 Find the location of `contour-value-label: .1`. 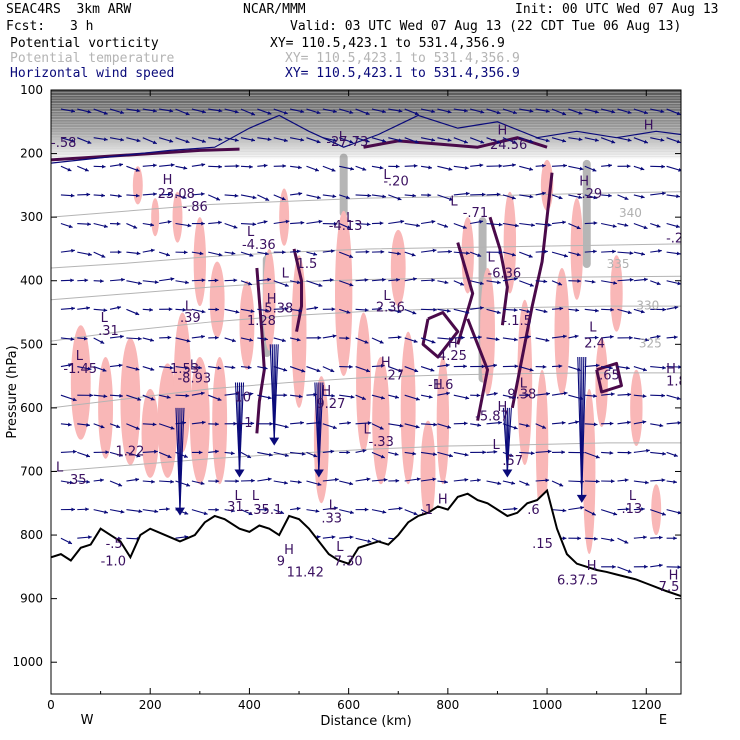

contour-value-label: .1 is located at coordinates (427, 510).